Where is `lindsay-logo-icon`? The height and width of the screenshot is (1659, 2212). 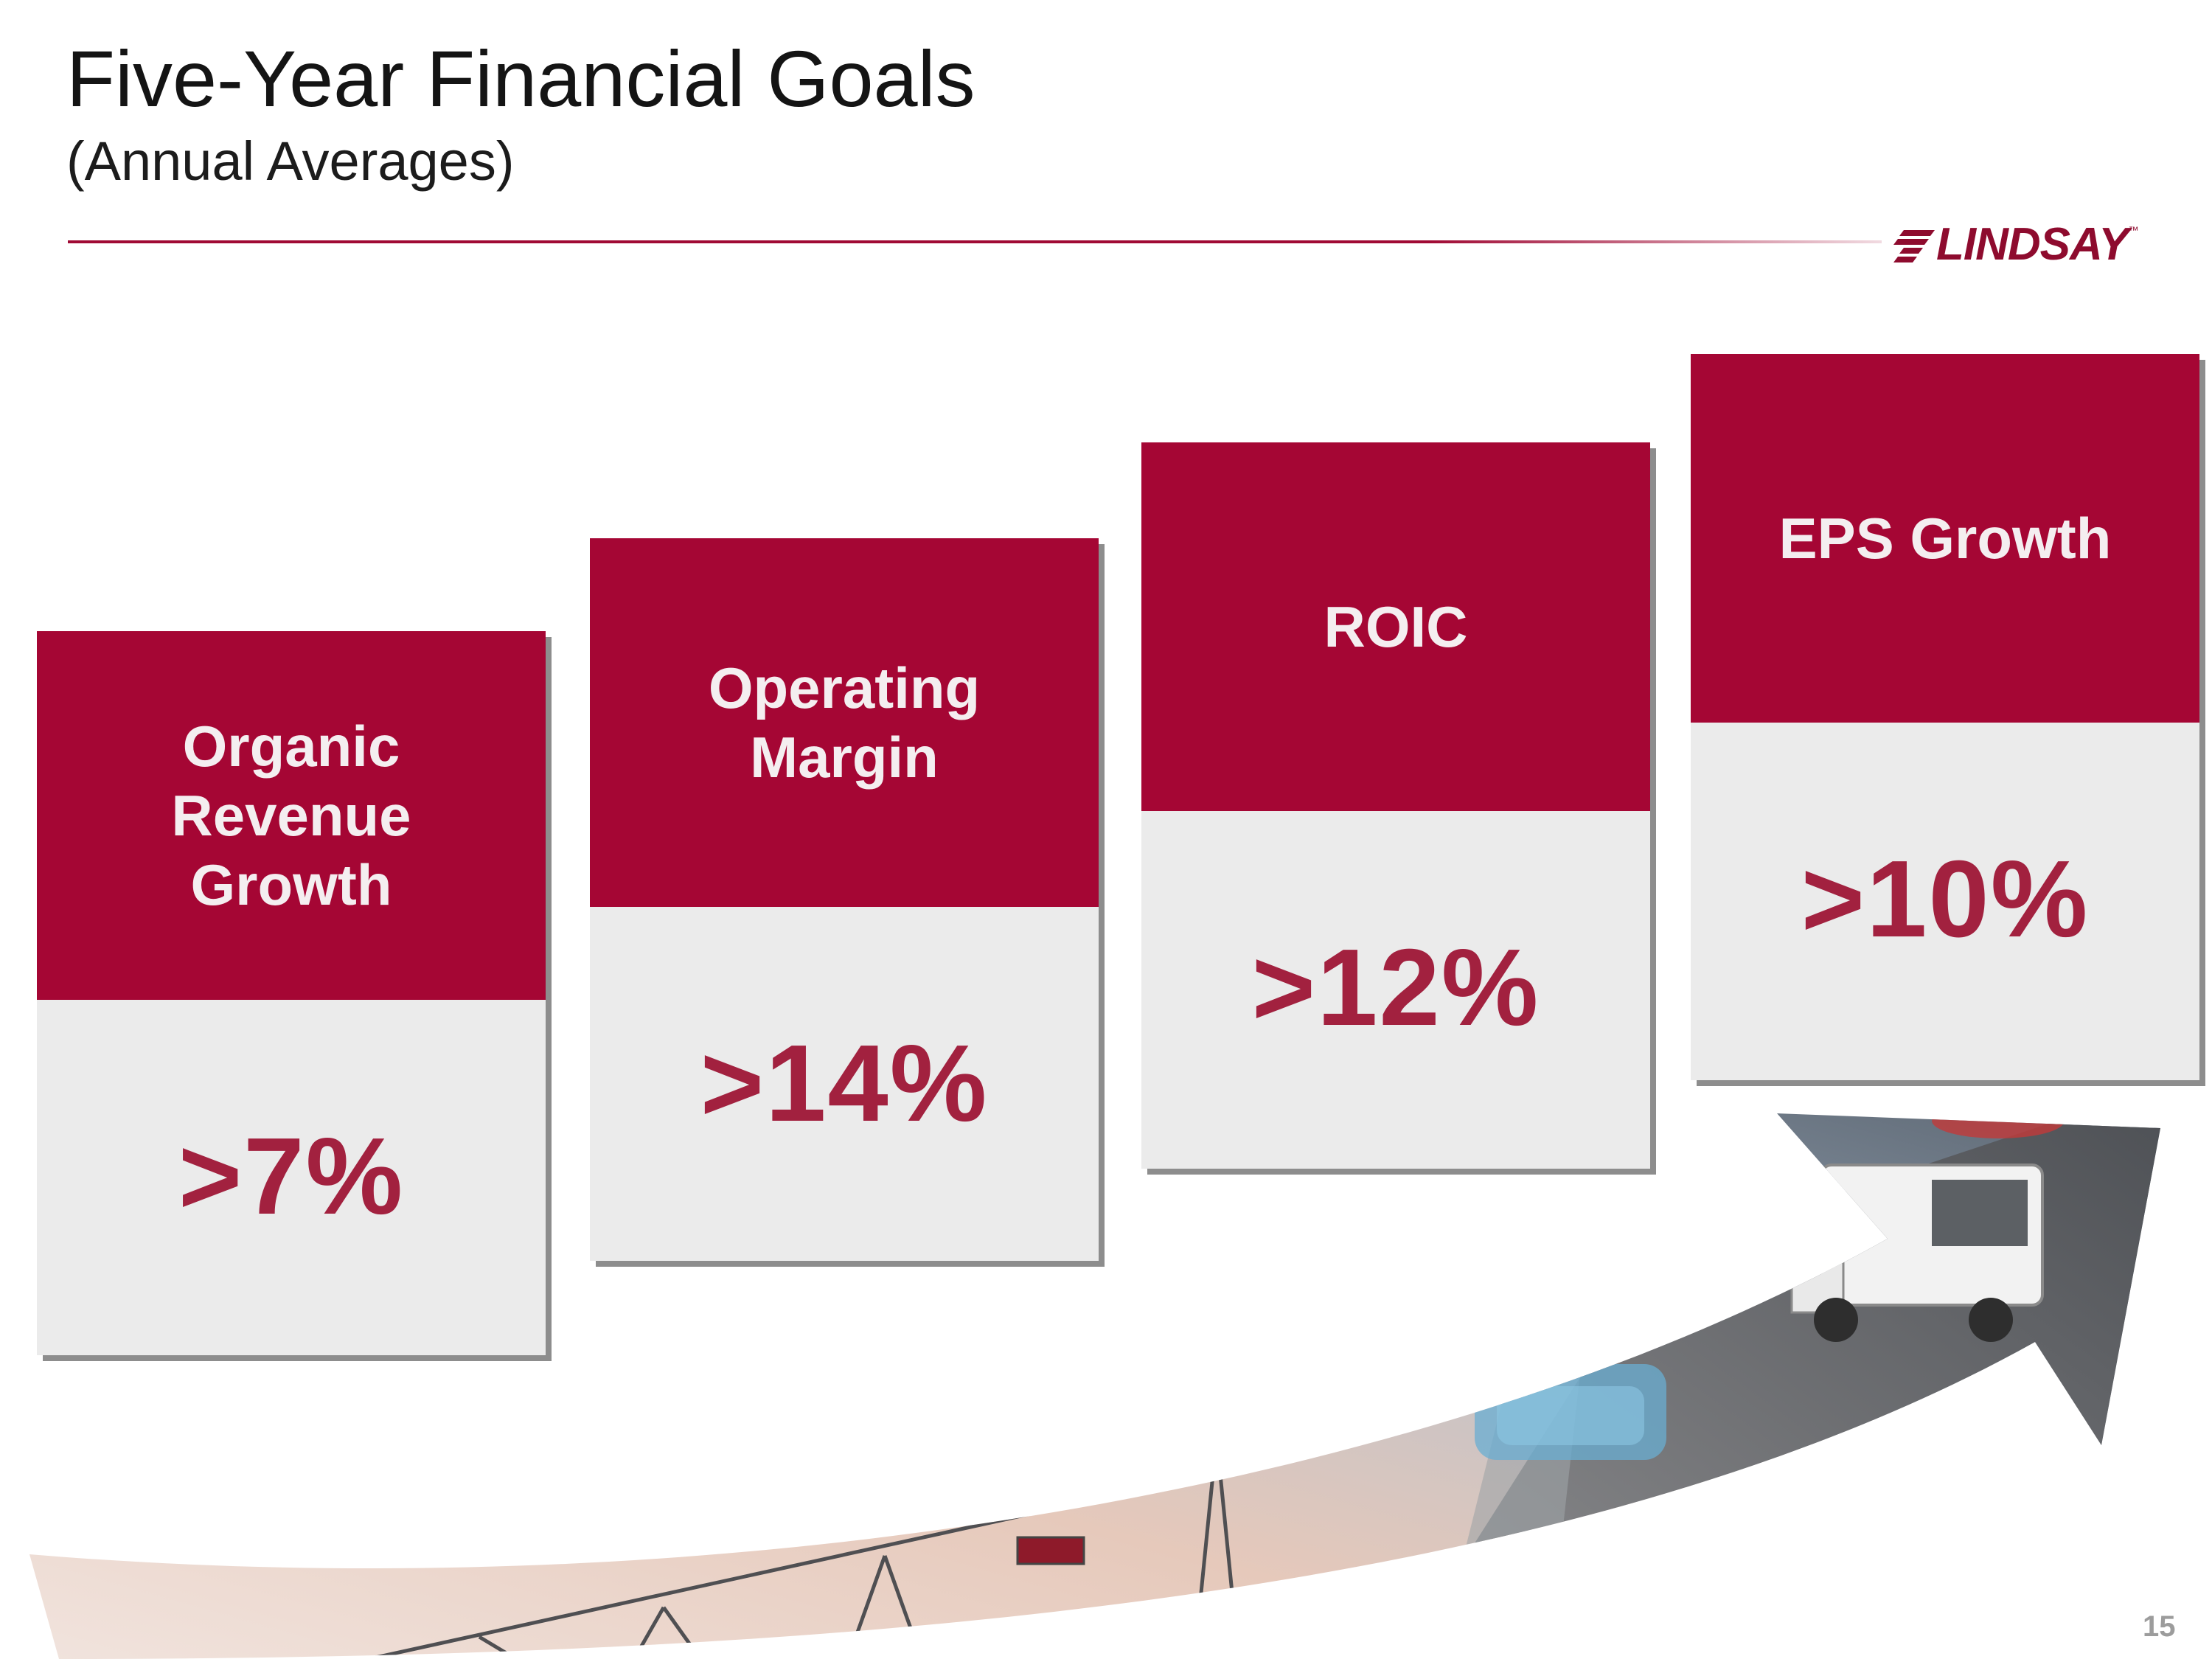 lindsay-logo-icon is located at coordinates (1914, 246).